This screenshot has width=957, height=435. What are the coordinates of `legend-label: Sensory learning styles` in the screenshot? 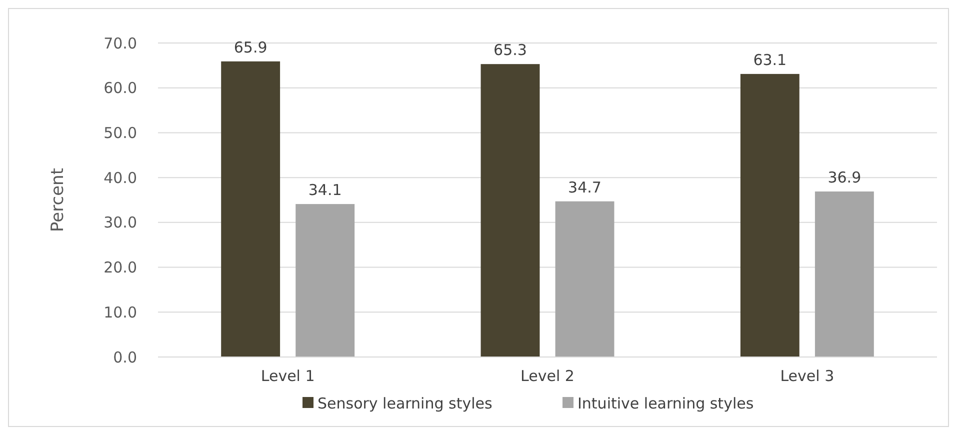 It's located at (405, 403).